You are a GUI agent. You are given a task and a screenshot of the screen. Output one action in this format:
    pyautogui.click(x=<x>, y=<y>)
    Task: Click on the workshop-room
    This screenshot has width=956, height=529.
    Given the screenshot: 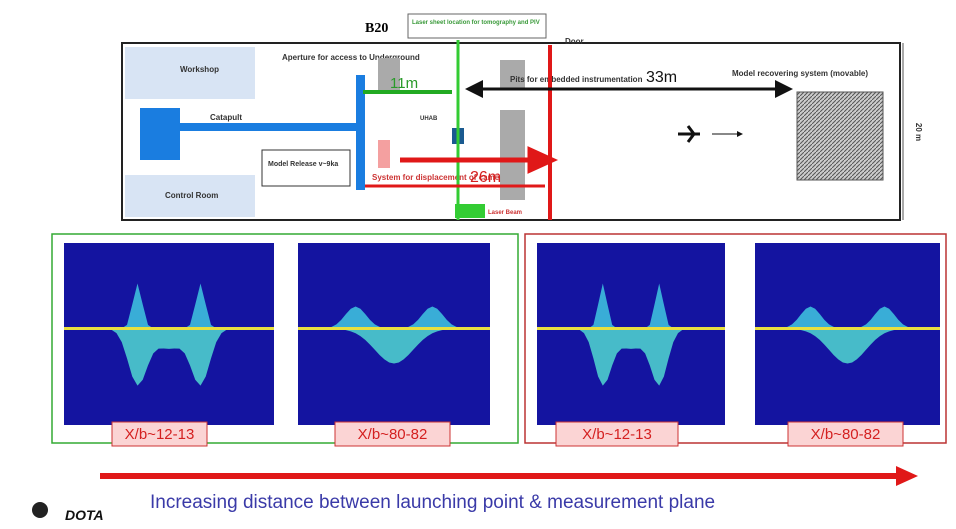 What is the action you would take?
    pyautogui.click(x=190, y=73)
    